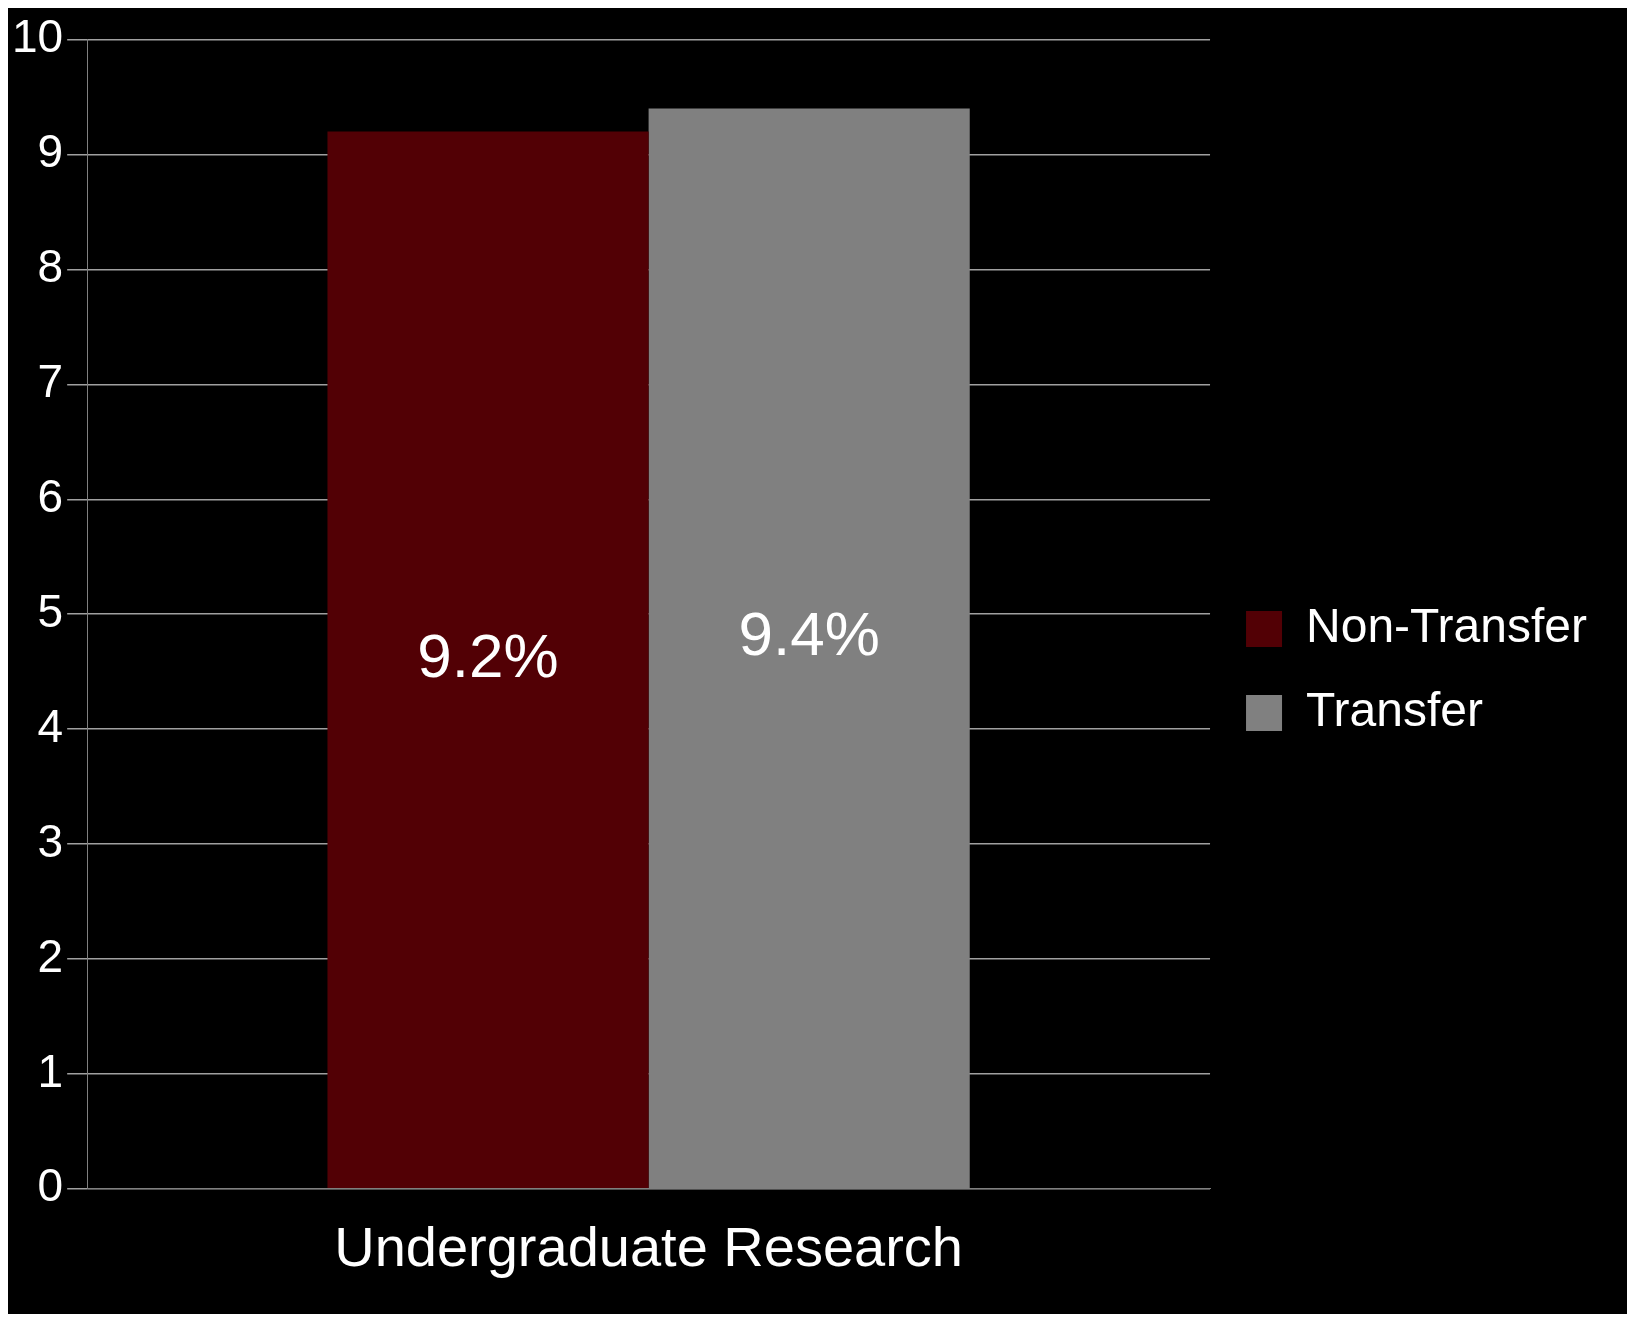 This screenshot has width=1635, height=1322. Describe the element at coordinates (50, 955) in the screenshot. I see `y-tick-label: 2` at that location.